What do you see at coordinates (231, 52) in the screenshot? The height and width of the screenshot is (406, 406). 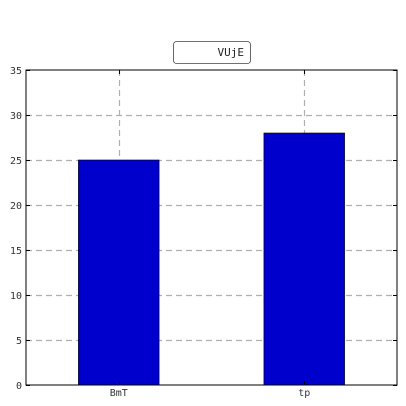 I see `legend-label: VUjE` at bounding box center [231, 52].